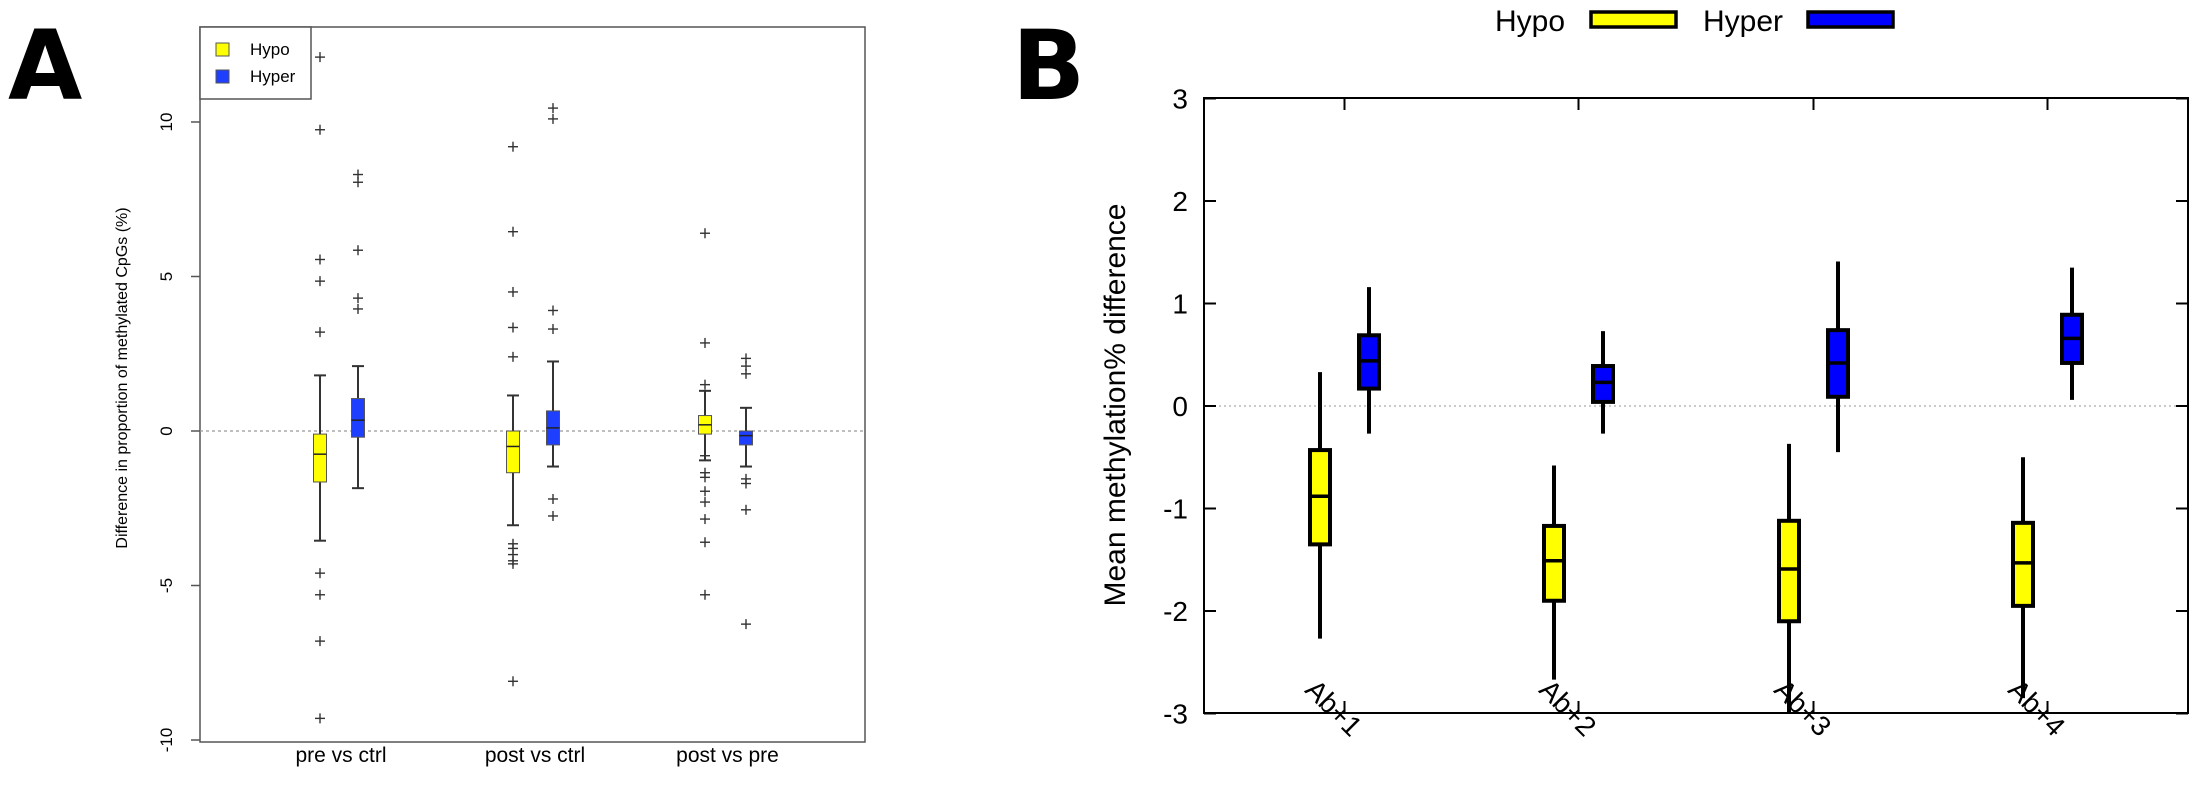 The image size is (2195, 800). What do you see at coordinates (1175, 611) in the screenshot?
I see `y-tick-label: -2` at bounding box center [1175, 611].